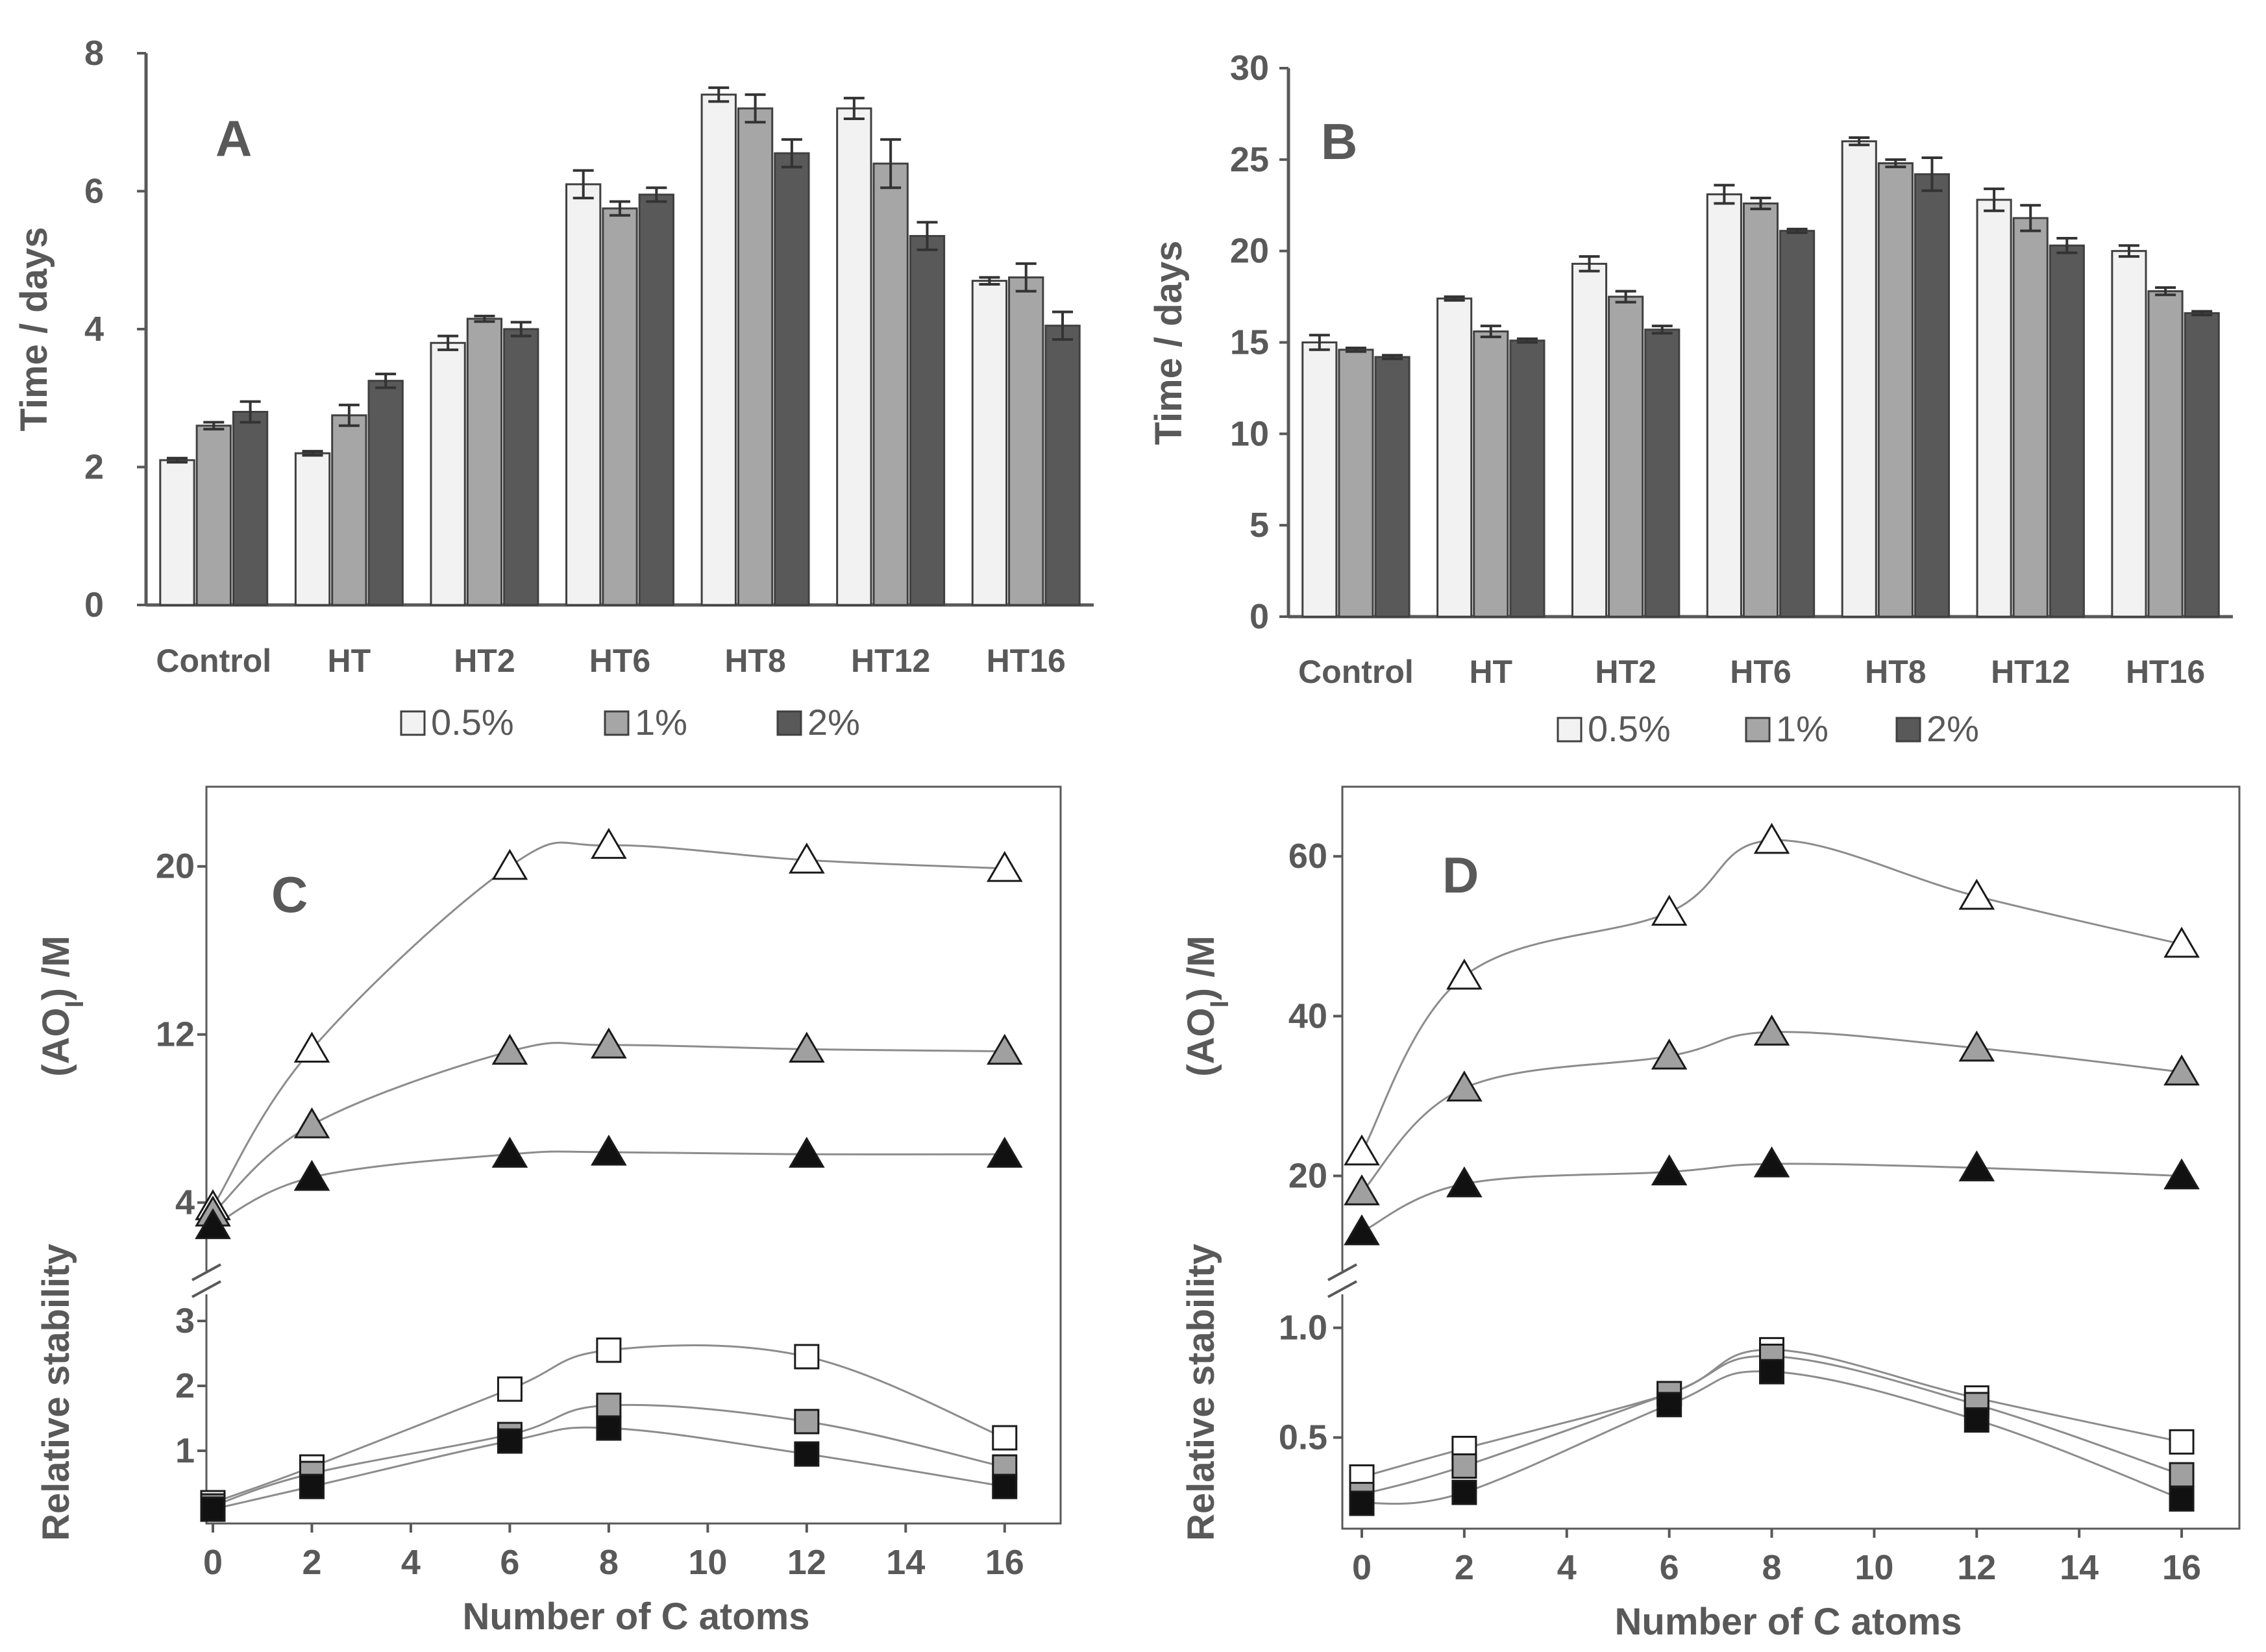  What do you see at coordinates (206, 1289) in the screenshot?
I see `axis-break-line` at bounding box center [206, 1289].